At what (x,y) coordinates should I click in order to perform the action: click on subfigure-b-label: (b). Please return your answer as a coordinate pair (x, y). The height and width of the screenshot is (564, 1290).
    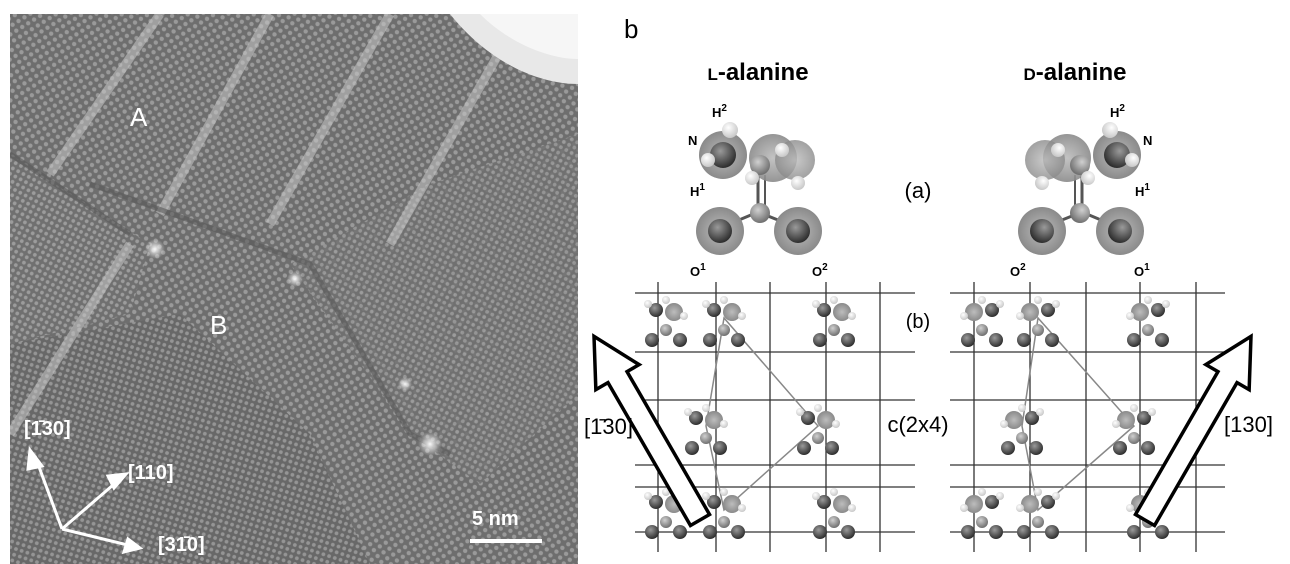
    Looking at the image, I should click on (918, 322).